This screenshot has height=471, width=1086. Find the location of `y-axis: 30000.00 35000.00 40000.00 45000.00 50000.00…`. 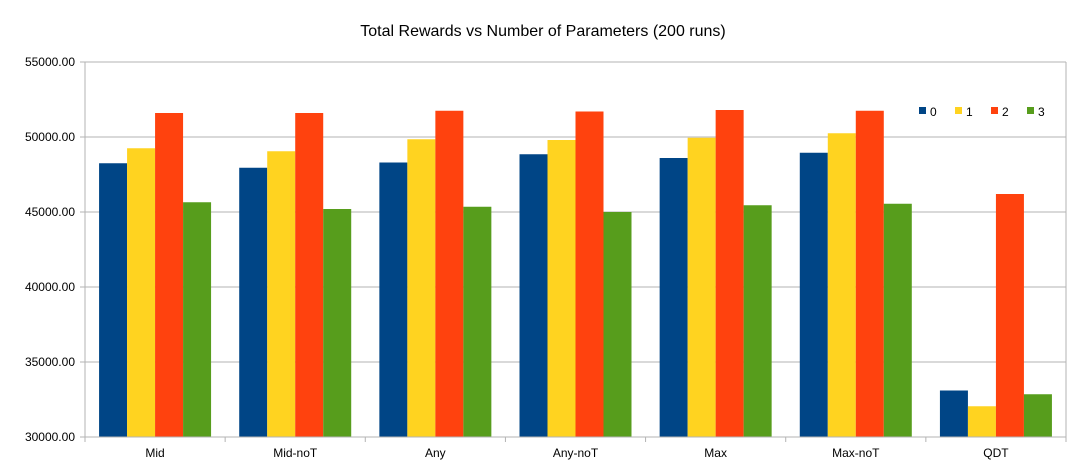

y-axis: 30000.00 35000.00 40000.00 45000.00 50000.00… is located at coordinates (55, 249).